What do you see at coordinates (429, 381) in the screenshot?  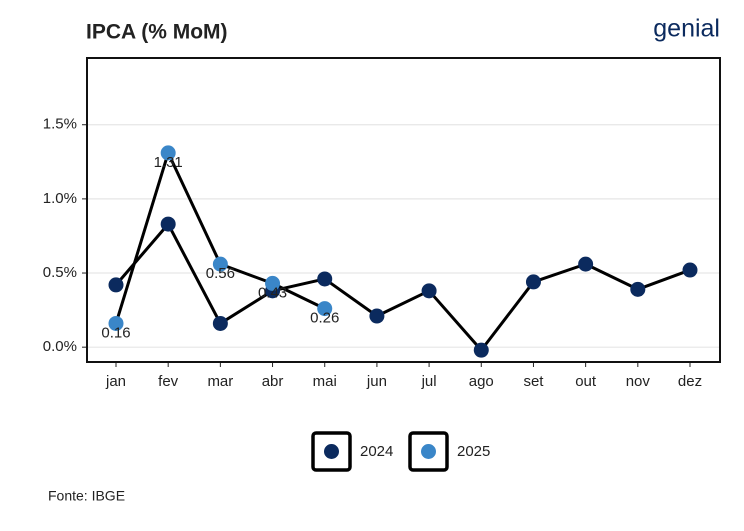 I see `x-tick-label: jul` at bounding box center [429, 381].